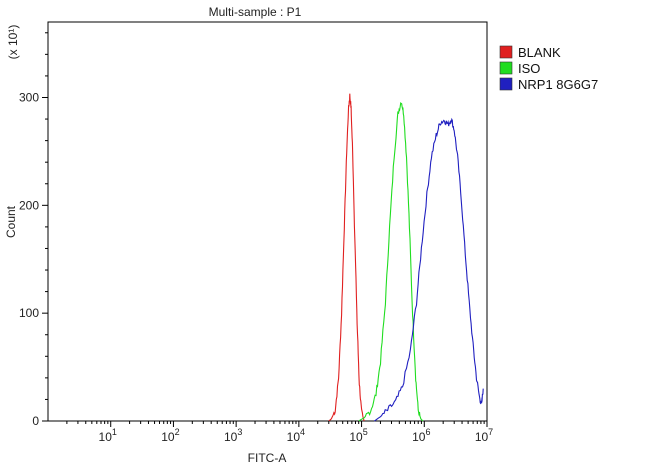 The height and width of the screenshot is (467, 650). I want to click on legend-label: ISO, so click(529, 68).